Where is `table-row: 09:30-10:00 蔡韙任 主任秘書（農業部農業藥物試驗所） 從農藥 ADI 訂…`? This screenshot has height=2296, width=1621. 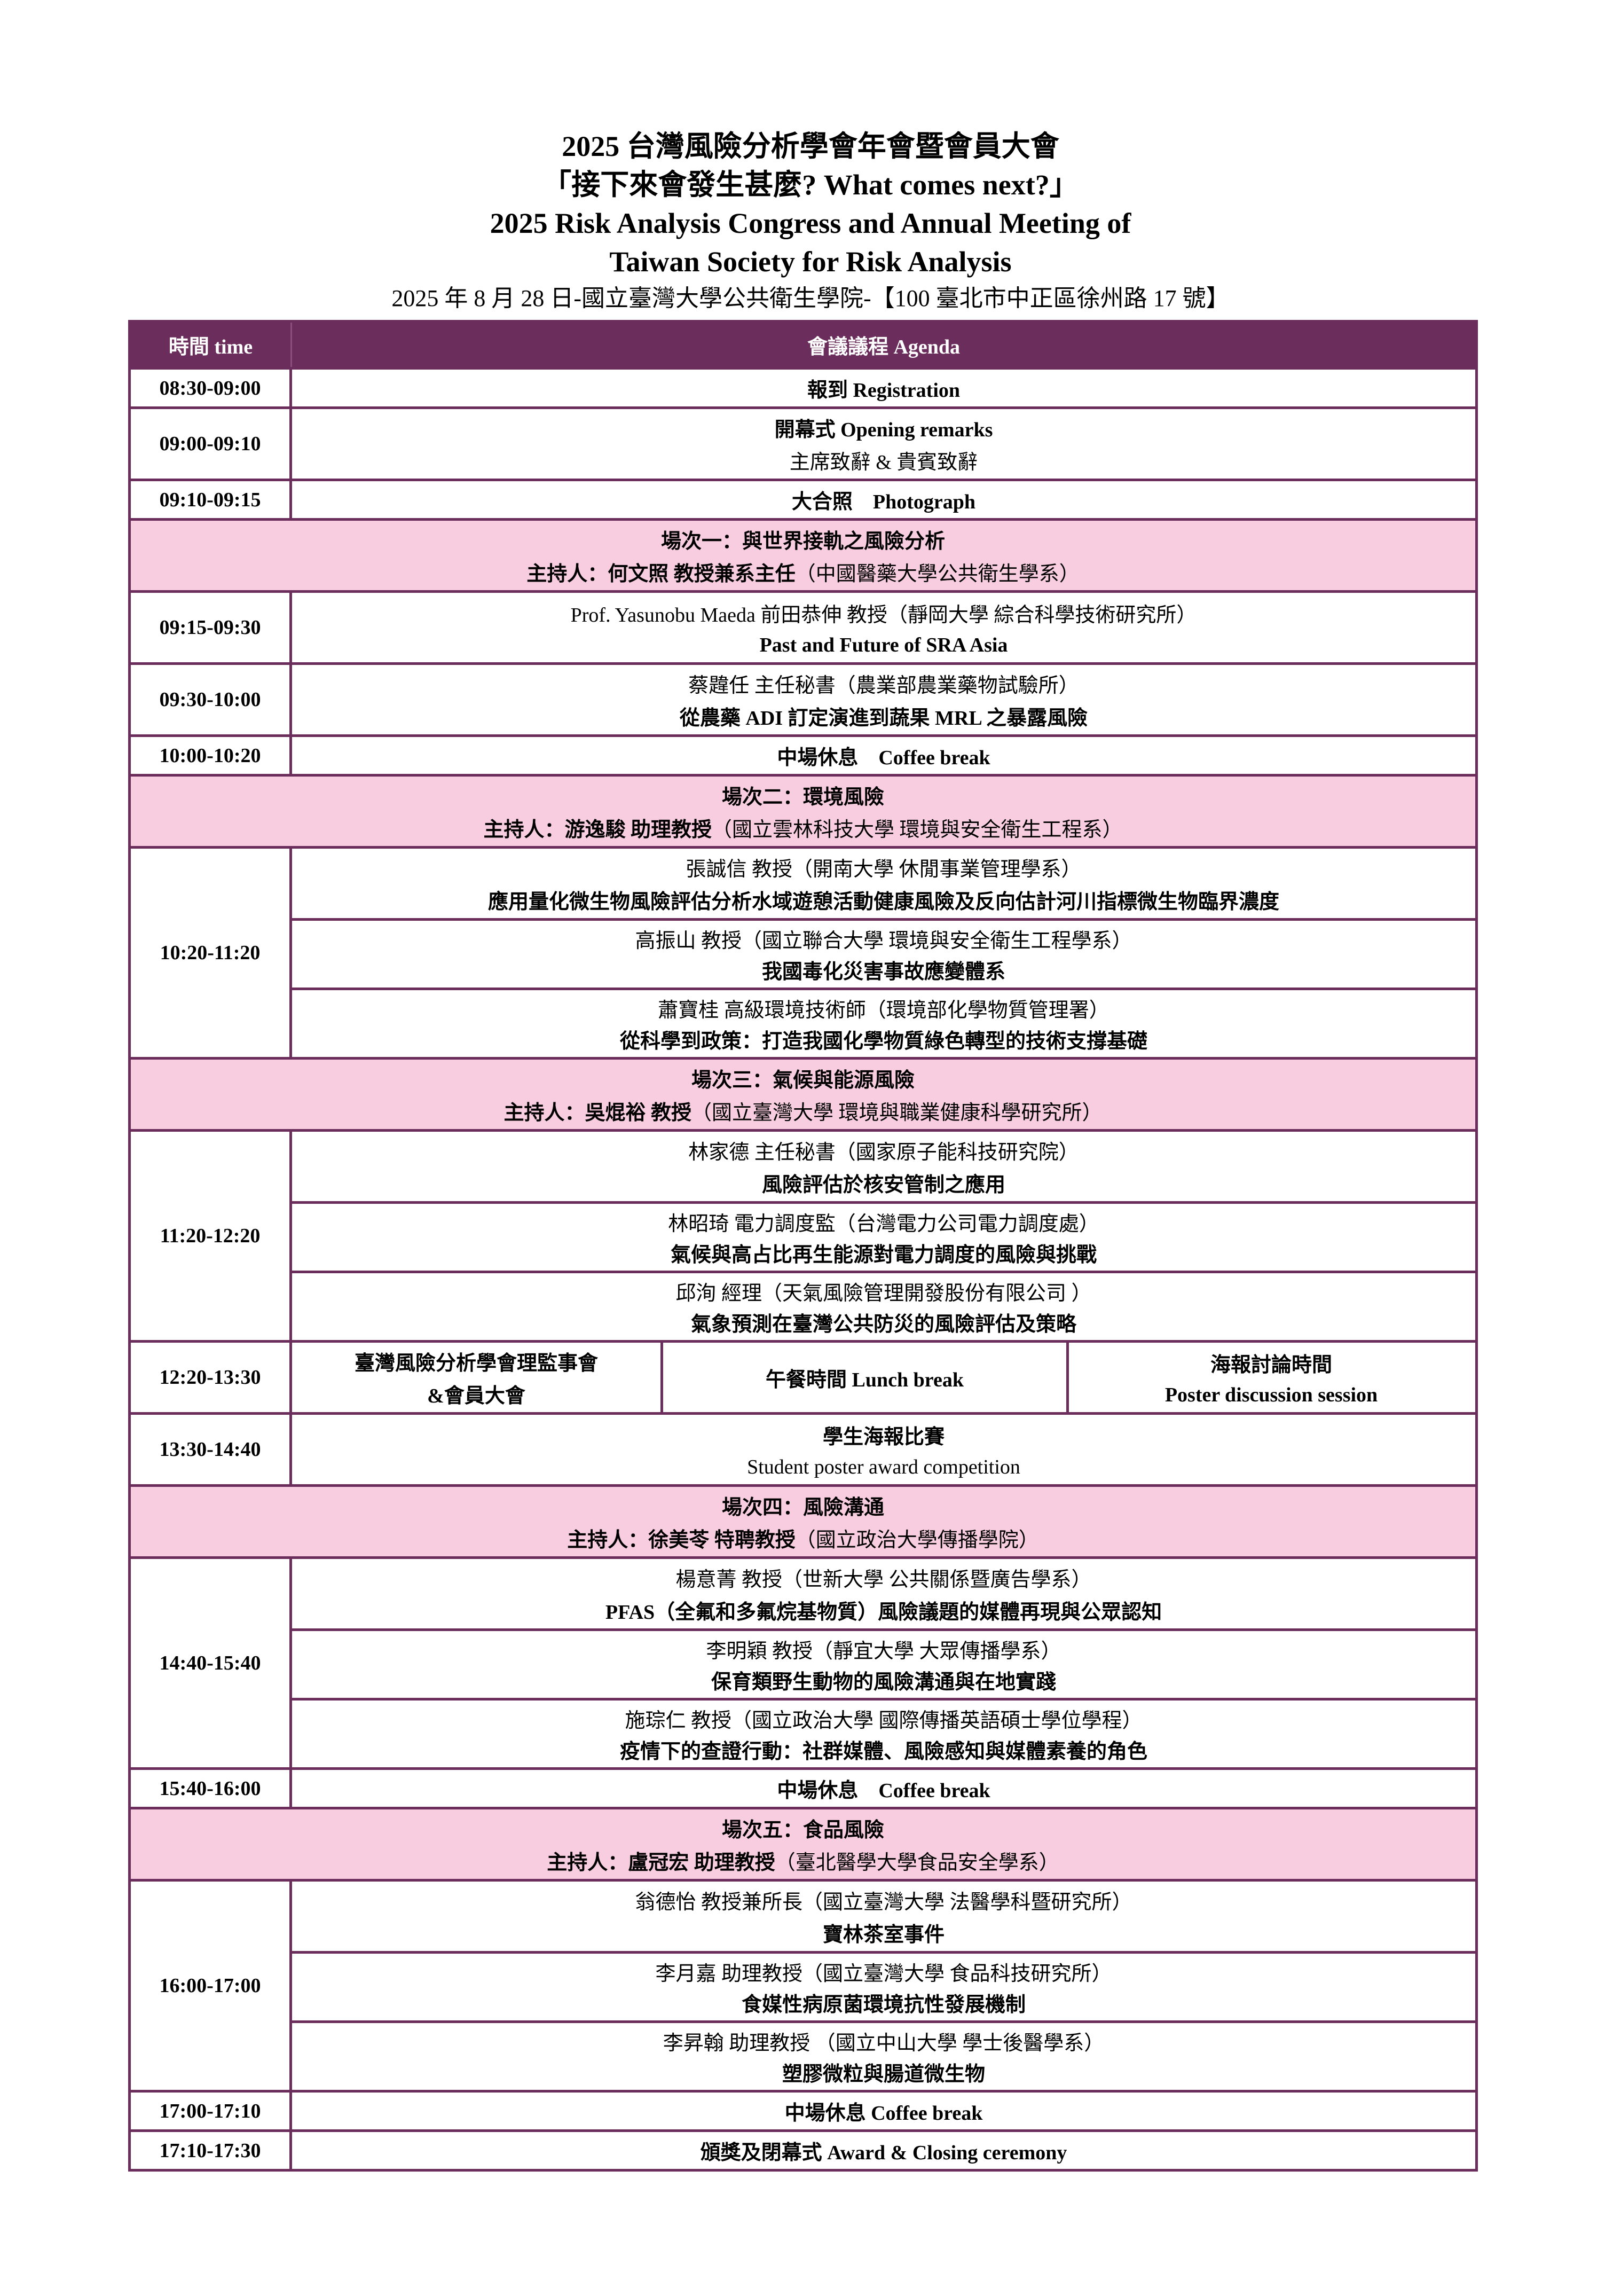 table-row: 09:30-10:00 蔡韙任 主任秘書（農業部農業藥物試驗所） 從農藥 ADI 訂… is located at coordinates (803, 698).